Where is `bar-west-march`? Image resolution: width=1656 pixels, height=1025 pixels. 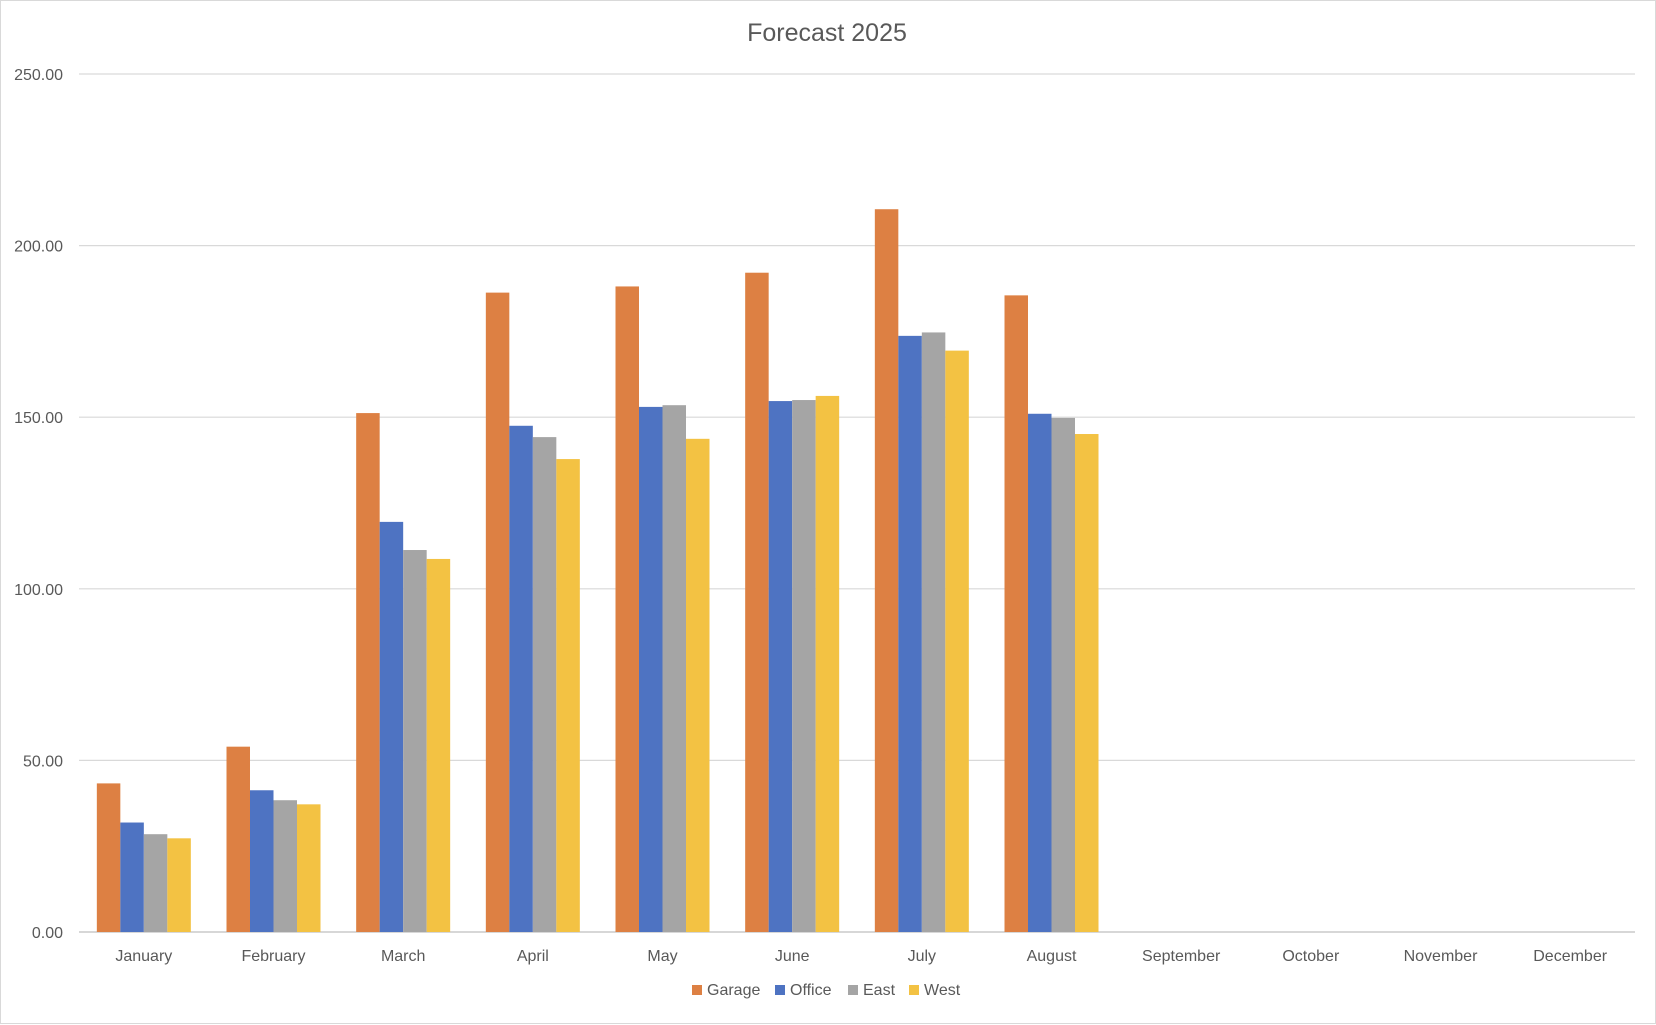
bar-west-march is located at coordinates (438, 745).